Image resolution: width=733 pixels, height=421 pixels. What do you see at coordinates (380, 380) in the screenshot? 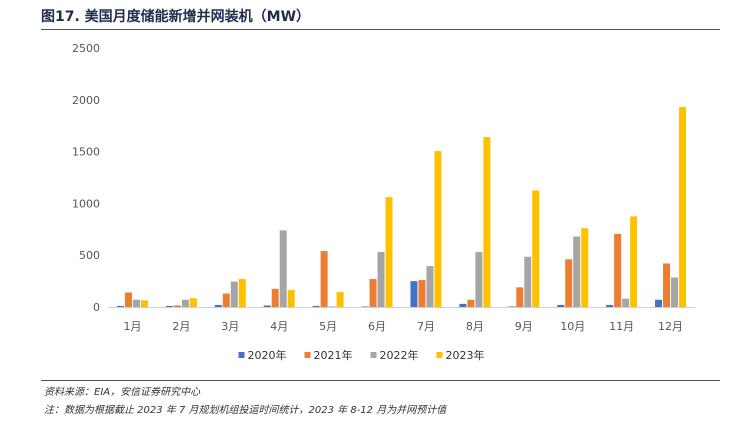
I see `footer-divider` at bounding box center [380, 380].